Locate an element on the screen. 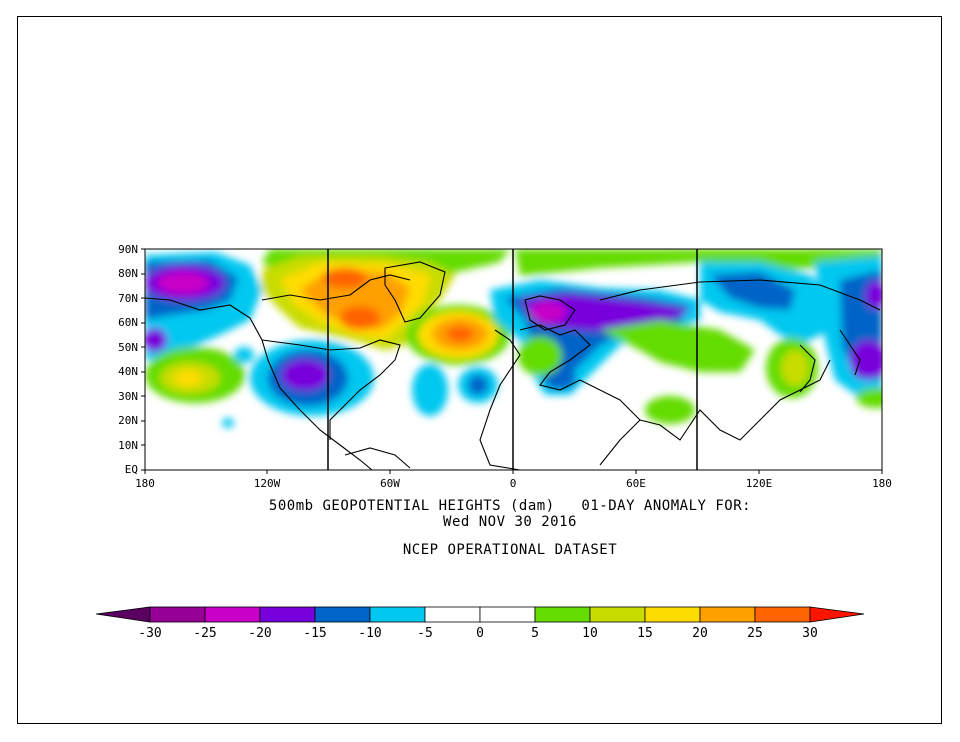  lon-label: 120W is located at coordinates (267, 483).